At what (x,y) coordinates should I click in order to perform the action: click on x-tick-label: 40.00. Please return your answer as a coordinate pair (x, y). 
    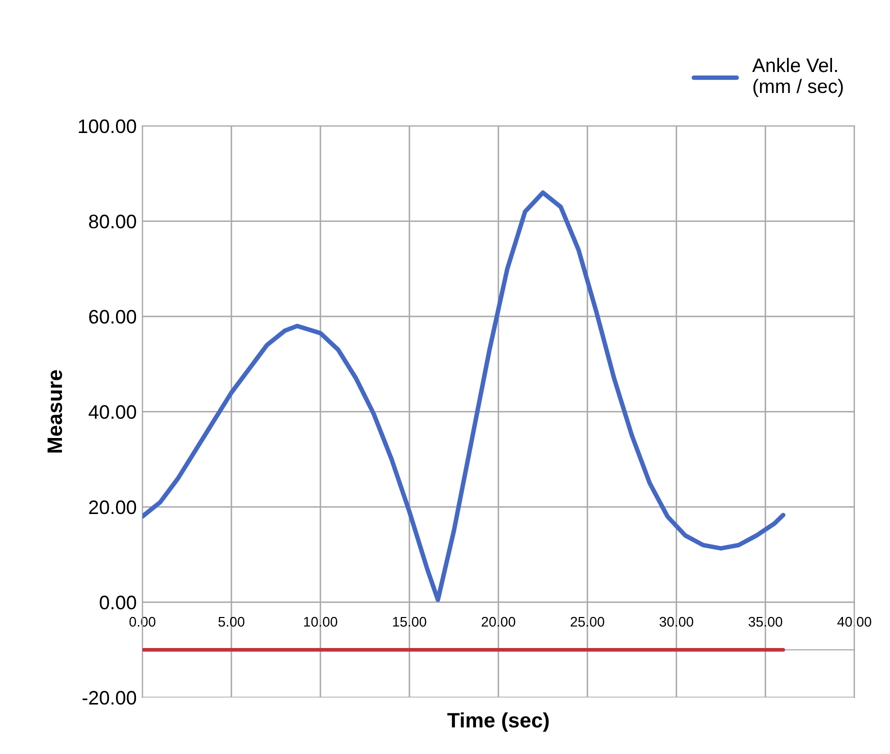
    Looking at the image, I should click on (854, 621).